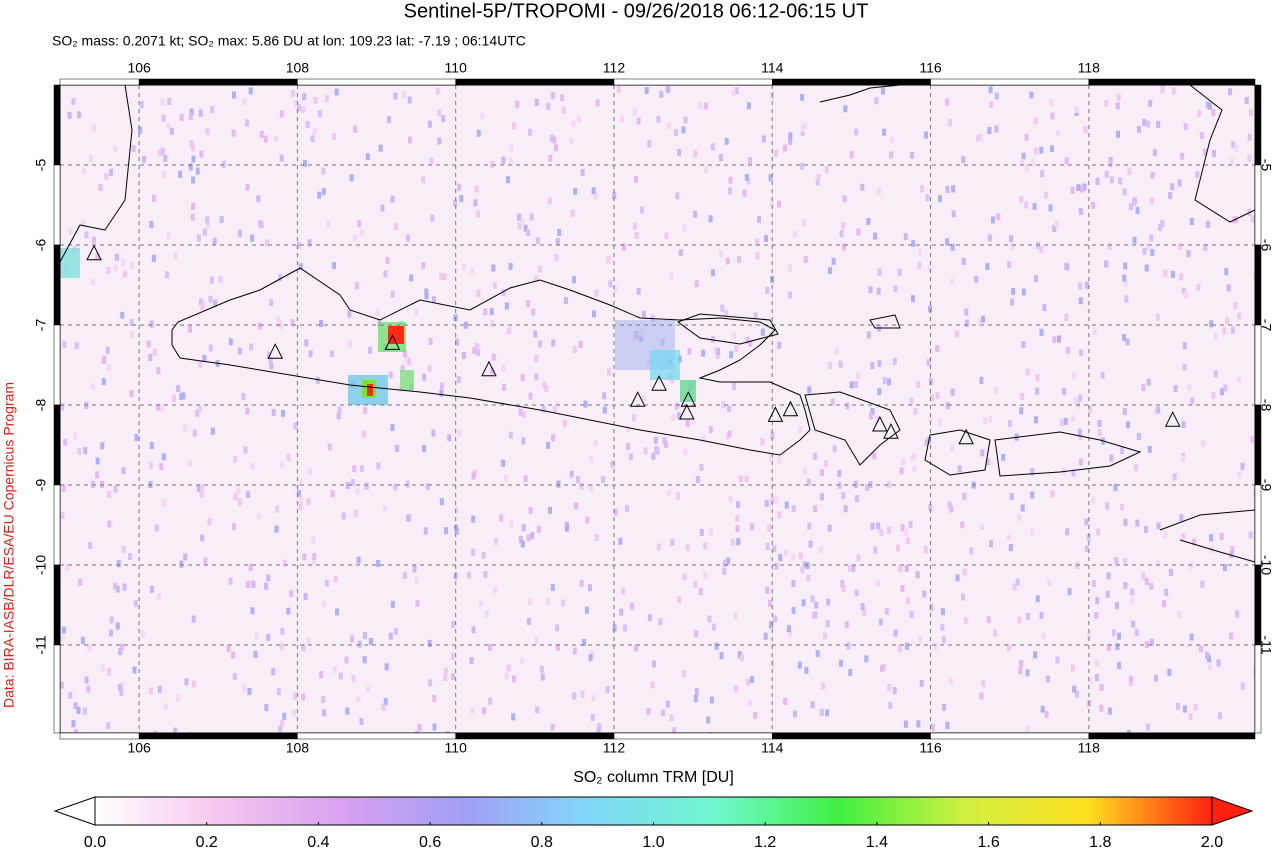 Image resolution: width=1272 pixels, height=853 pixels. What do you see at coordinates (207, 842) in the screenshot?
I see `colorbar-tick-label: 0.2` at bounding box center [207, 842].